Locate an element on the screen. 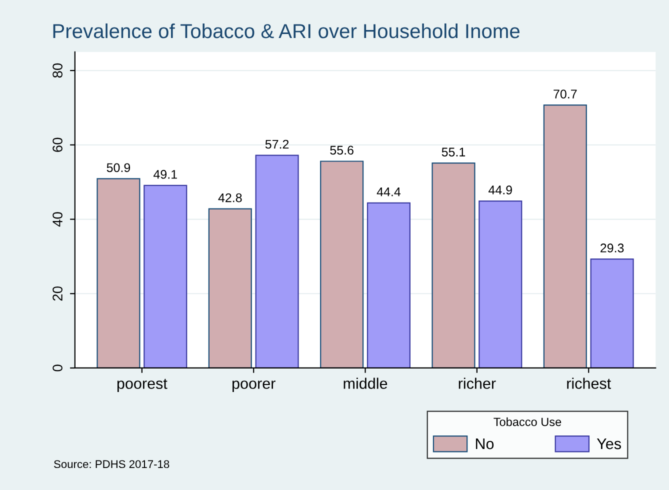  y-tick-label: 0 is located at coordinates (57, 368).